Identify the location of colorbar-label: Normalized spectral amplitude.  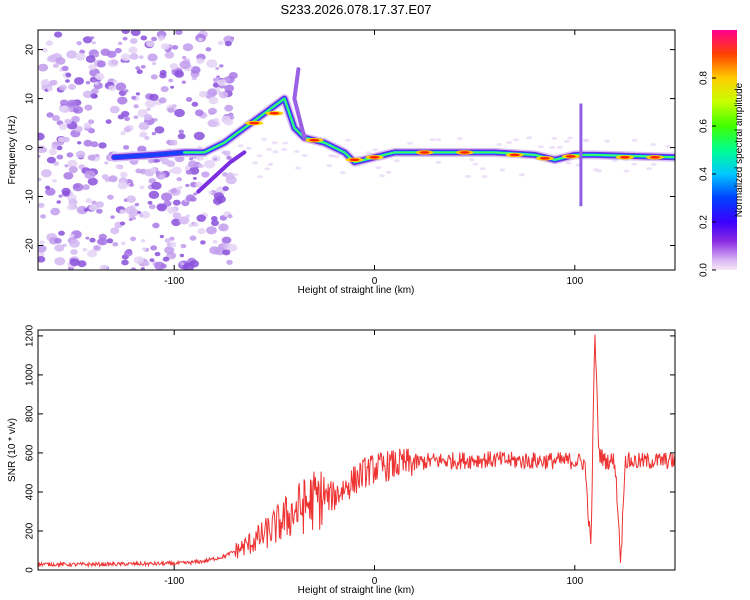
(739, 149).